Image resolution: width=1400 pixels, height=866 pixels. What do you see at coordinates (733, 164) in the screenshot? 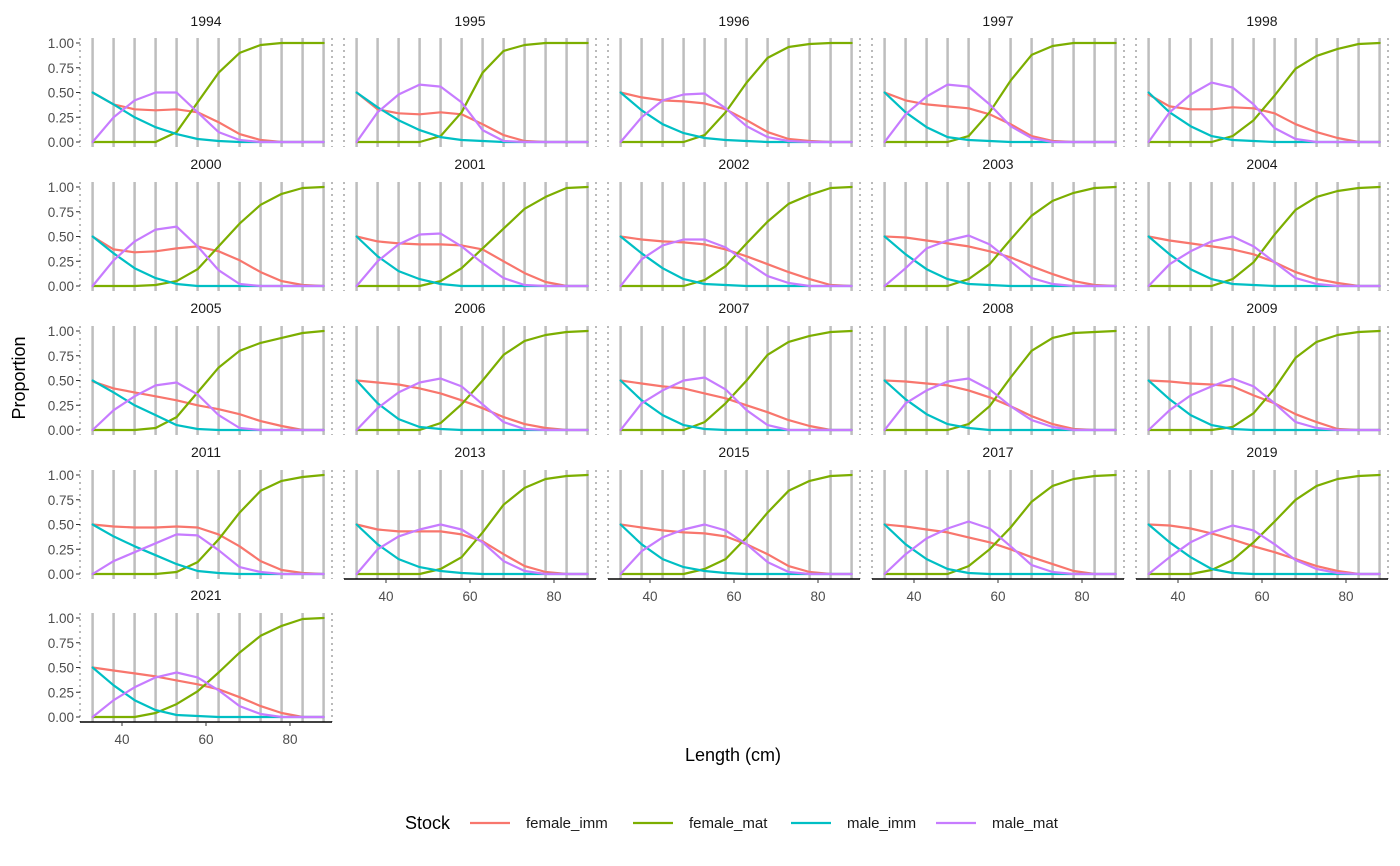
I see `facet-strip-label: 2002` at bounding box center [733, 164].